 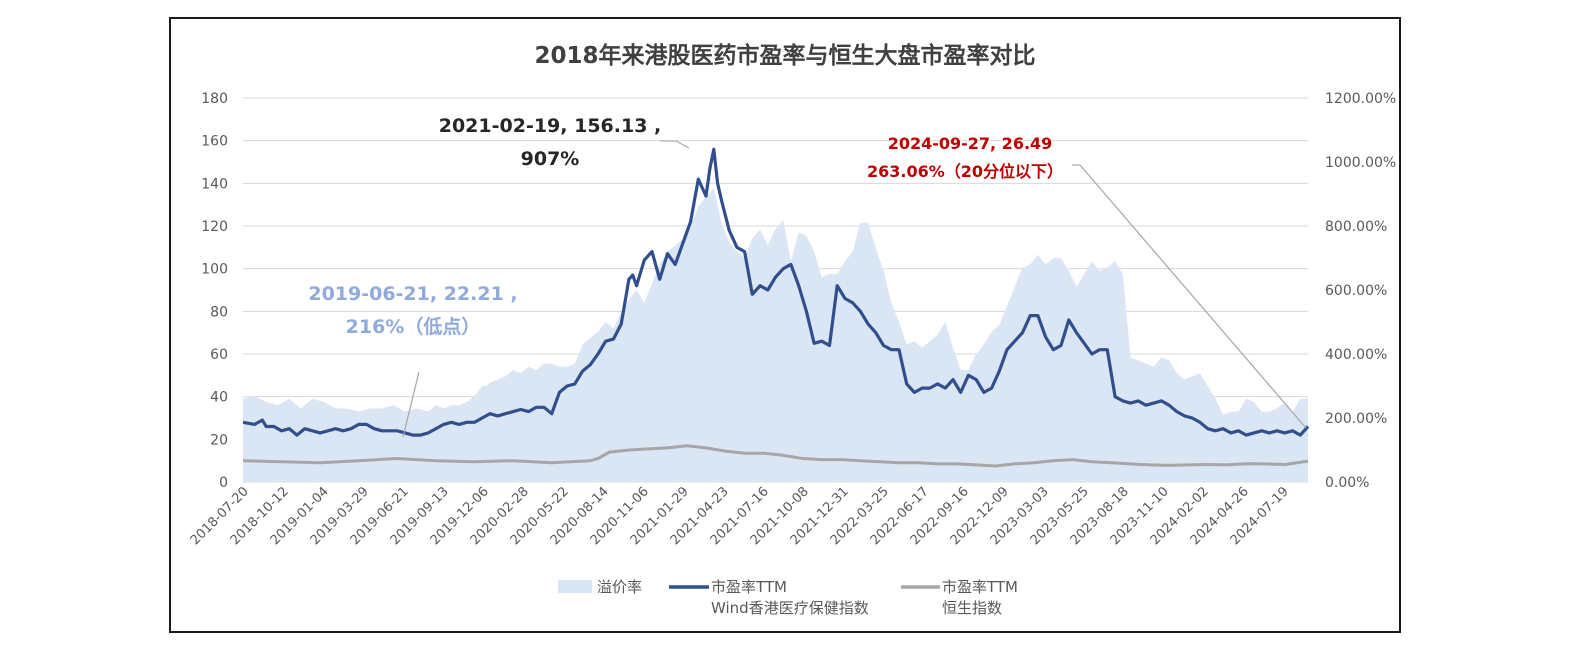 I want to click on y-right-tick-label: 200.00%, so click(x=1356, y=419).